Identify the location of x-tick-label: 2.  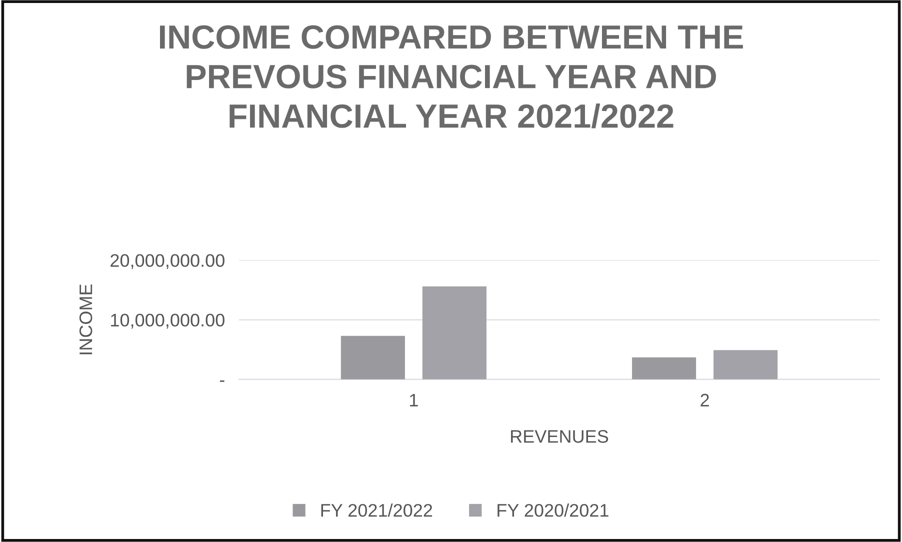
(704, 400).